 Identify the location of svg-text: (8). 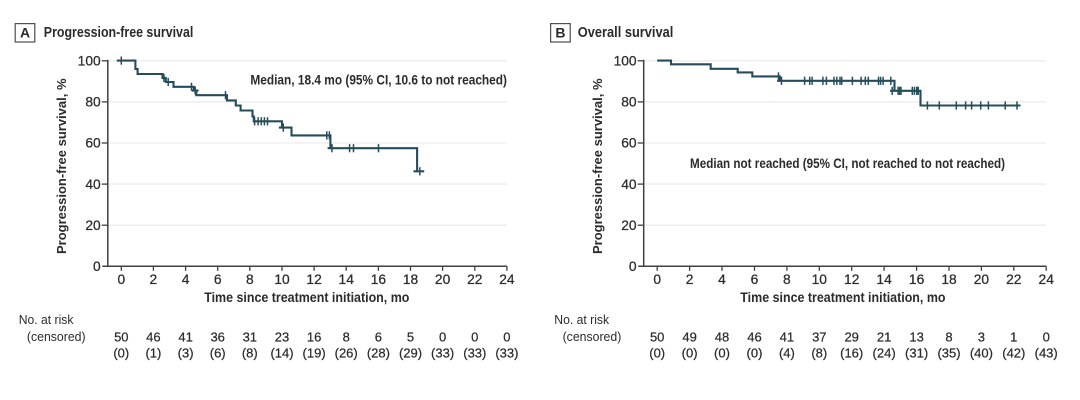
(819, 352).